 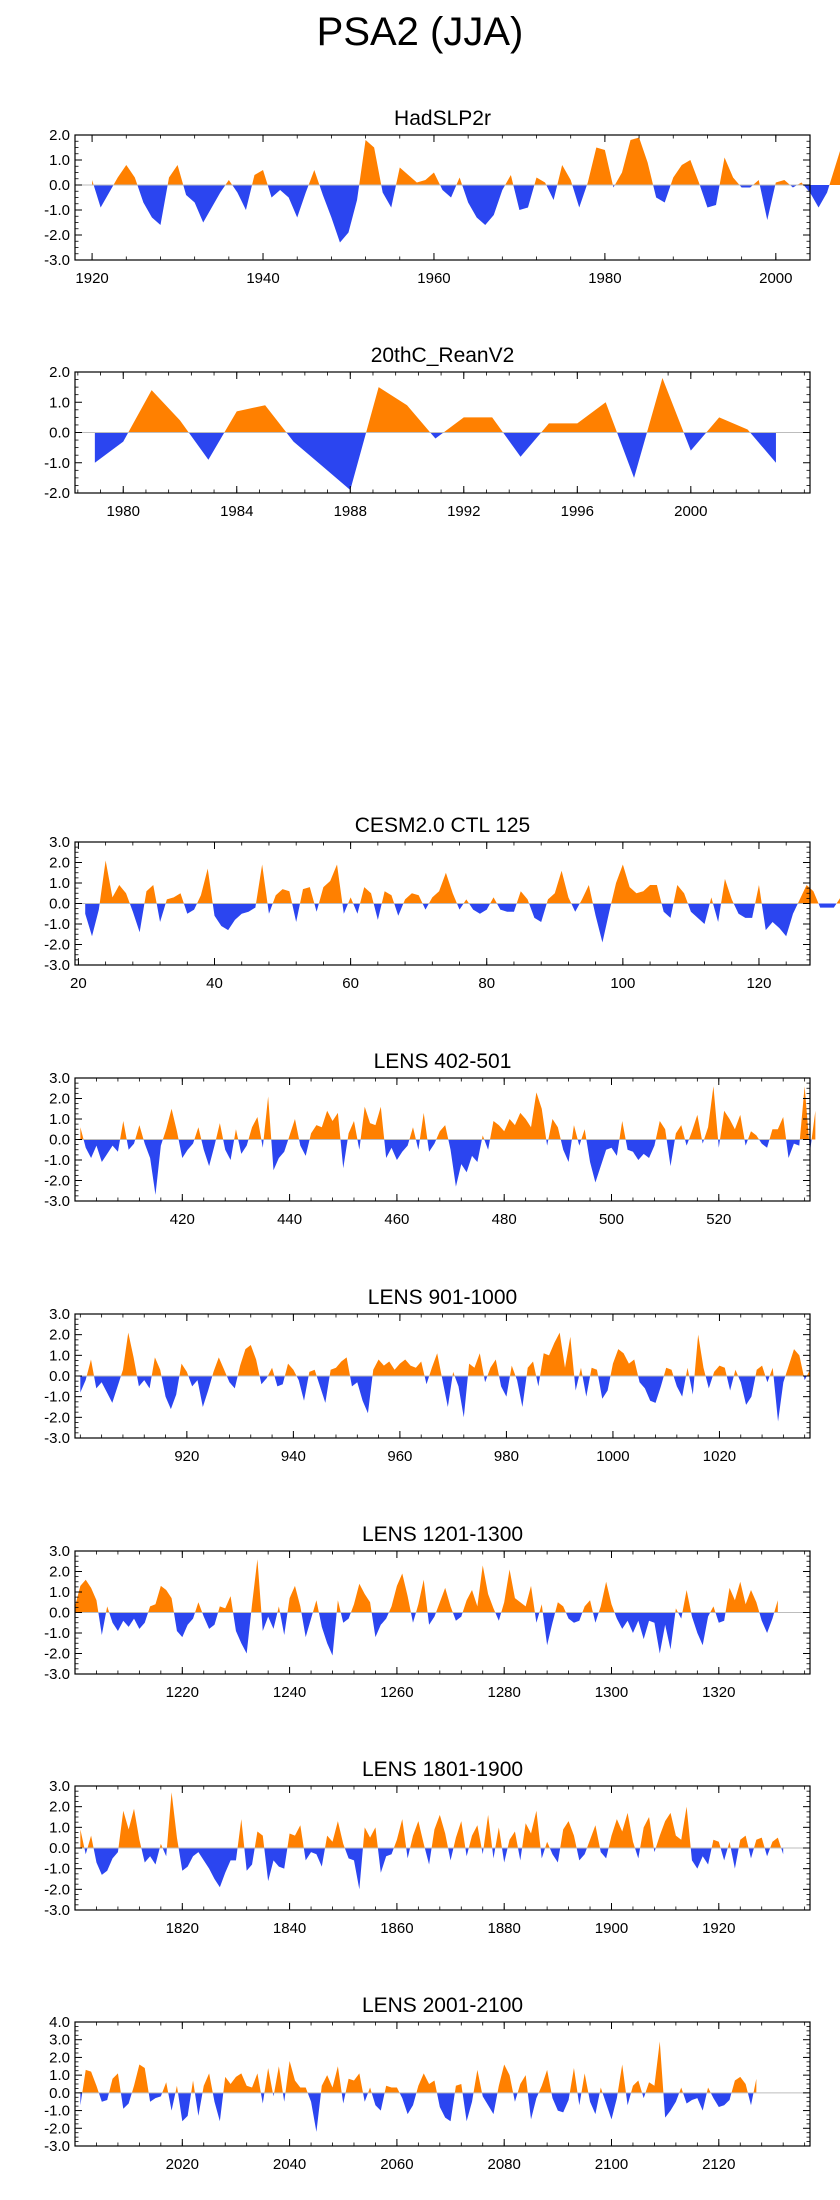 I want to click on x-tick-label: 1000, so click(x=612, y=1456).